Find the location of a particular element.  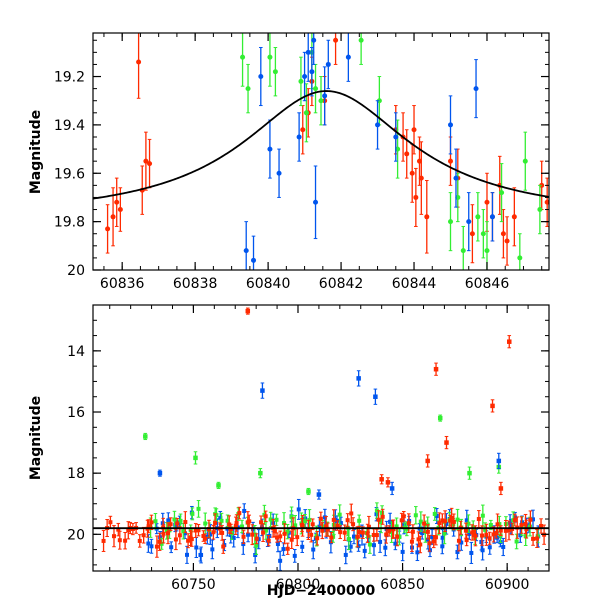

y-tick-label: 19.8 is located at coordinates (69, 223).